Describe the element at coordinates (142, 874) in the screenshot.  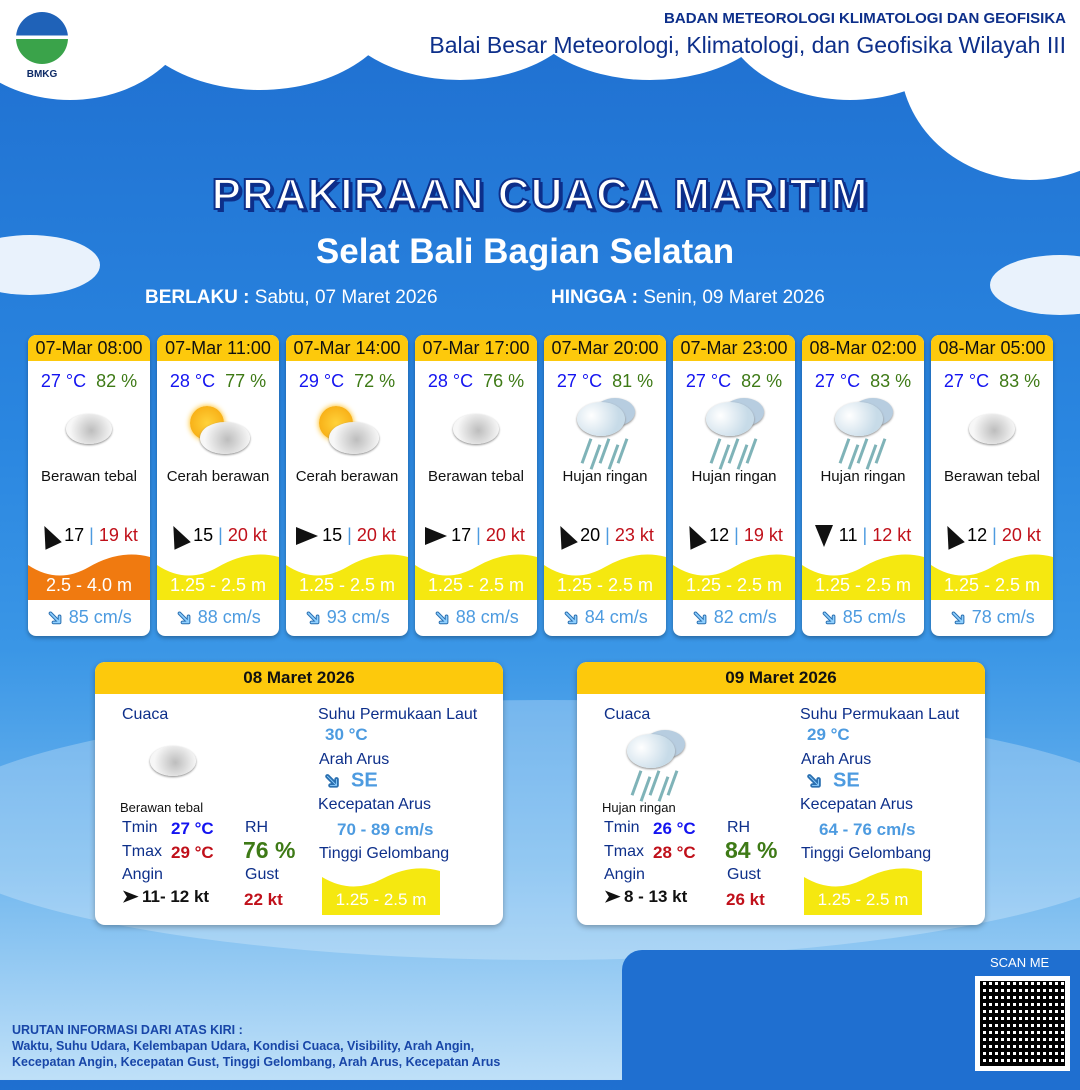
I see `wind-label: Angin` at that location.